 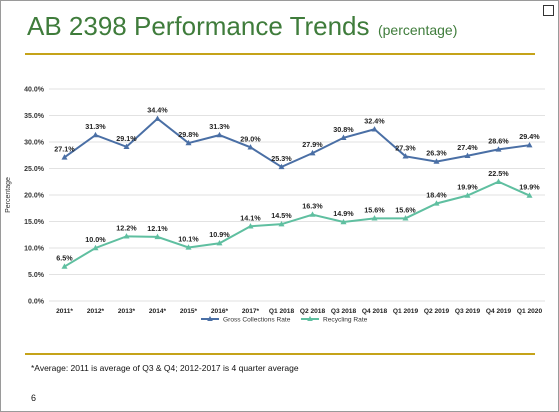 I want to click on x-tick-label: Q2 2019, so click(x=437, y=311).